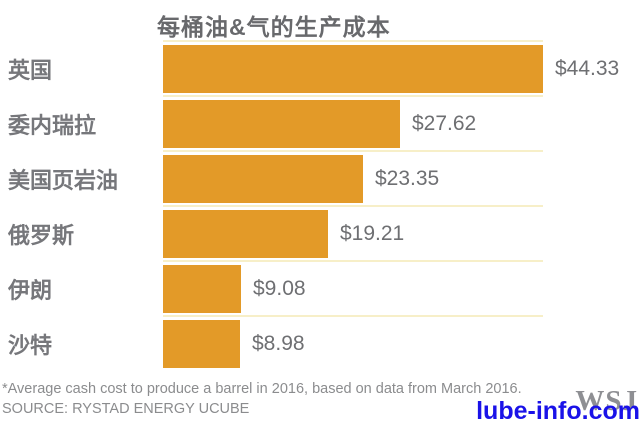  I want to click on chart-title: 每桶油&气的生产成本, so click(274, 27).